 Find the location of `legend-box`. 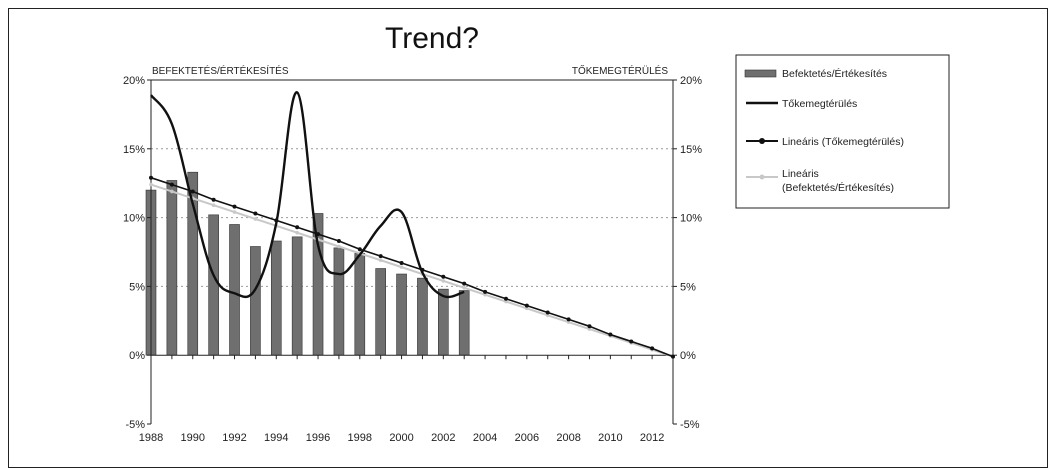

legend-box is located at coordinates (842, 131).